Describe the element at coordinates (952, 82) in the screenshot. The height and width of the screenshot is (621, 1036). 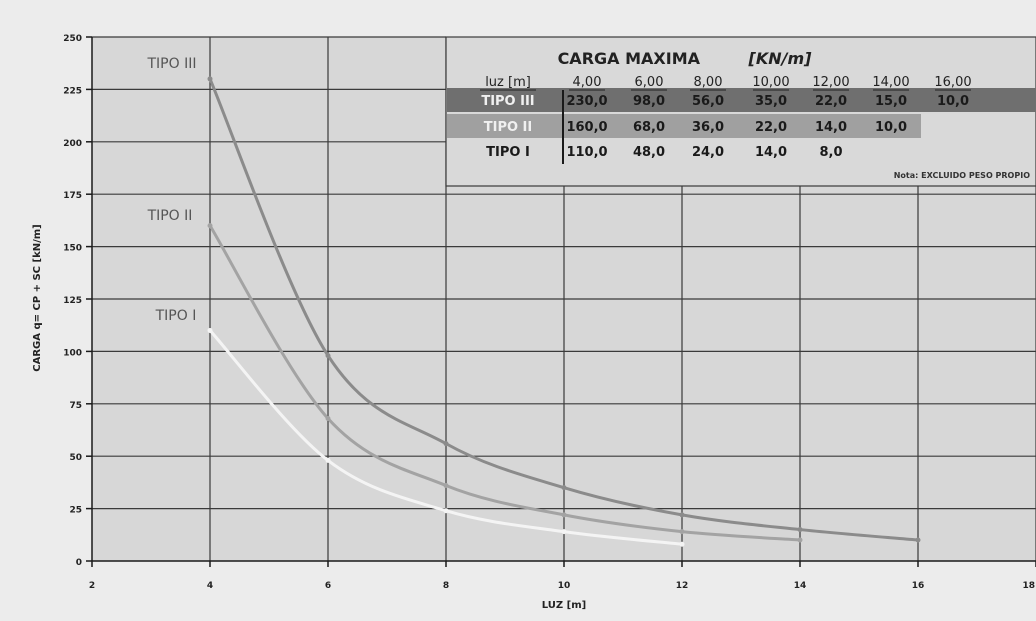
I see `table-column-header: 16,00` at that location.